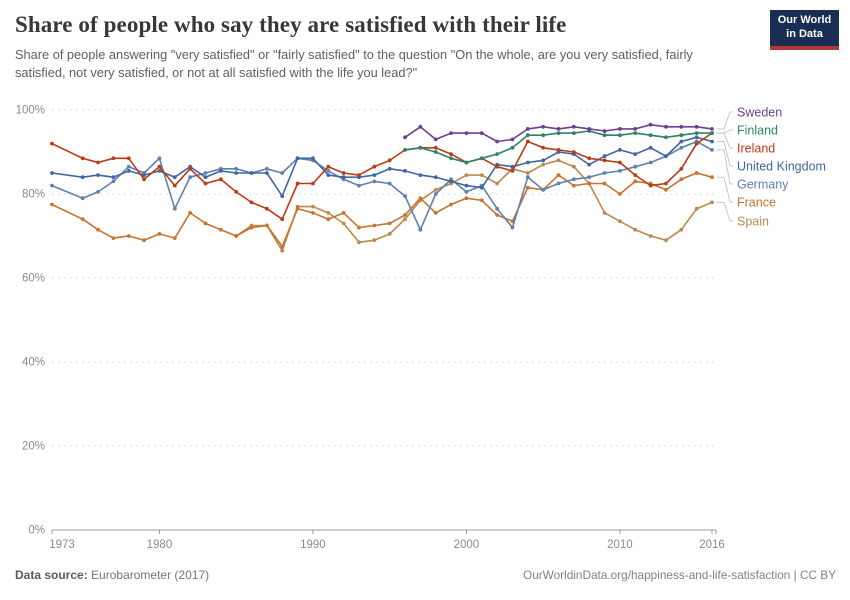  What do you see at coordinates (756, 149) in the screenshot?
I see `legend-label-ireland: Ireland` at bounding box center [756, 149].